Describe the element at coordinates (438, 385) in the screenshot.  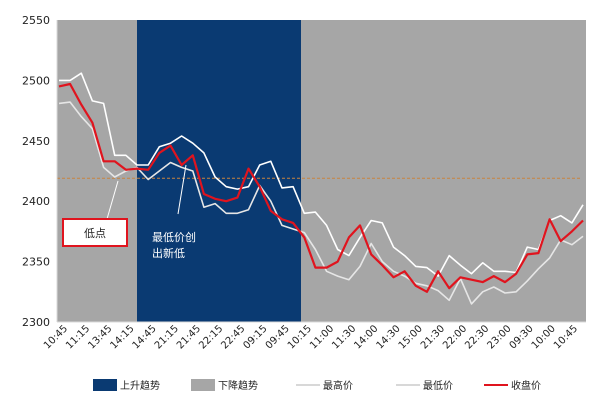
I see `legend-label: 最低价` at that location.